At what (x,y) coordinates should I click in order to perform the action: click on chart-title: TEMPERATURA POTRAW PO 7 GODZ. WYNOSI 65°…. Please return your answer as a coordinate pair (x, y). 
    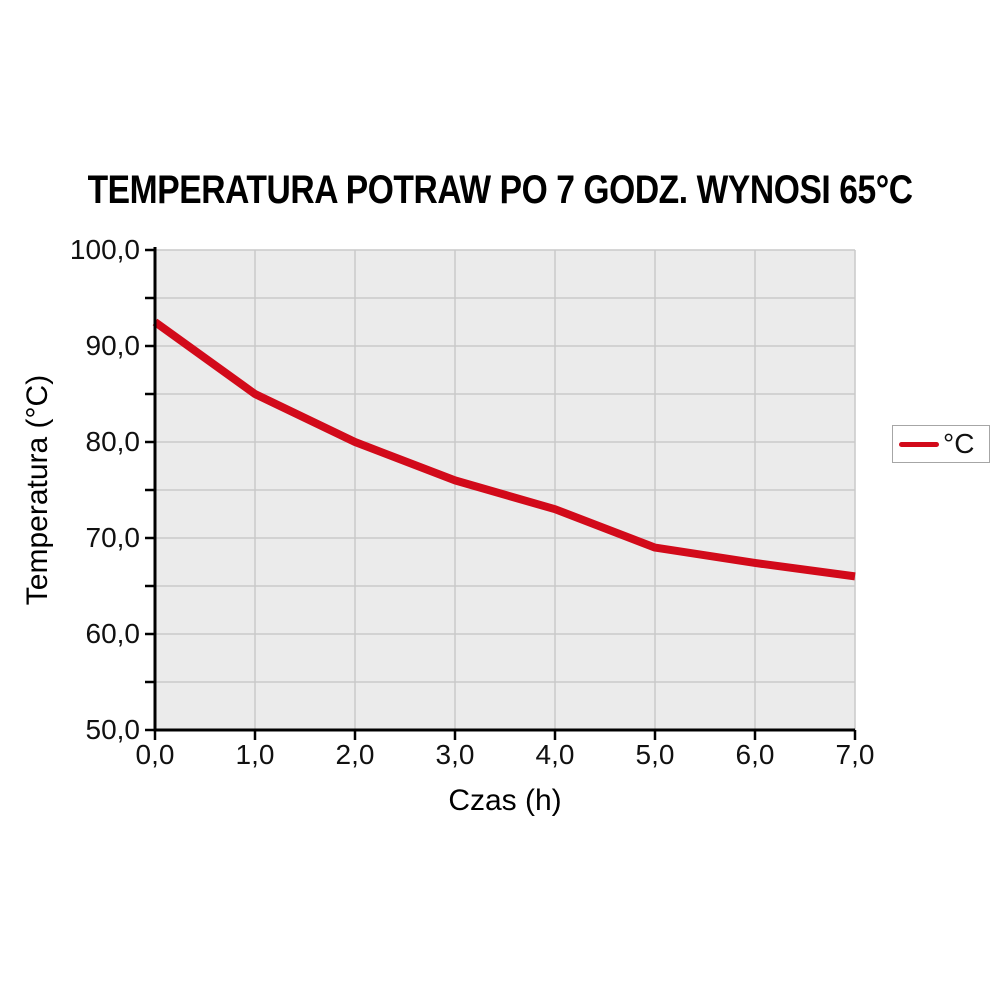
    Looking at the image, I should click on (500, 190).